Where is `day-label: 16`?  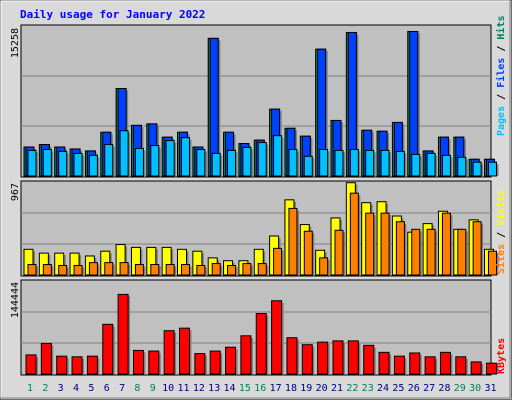 day-label: 16 is located at coordinates (260, 388).